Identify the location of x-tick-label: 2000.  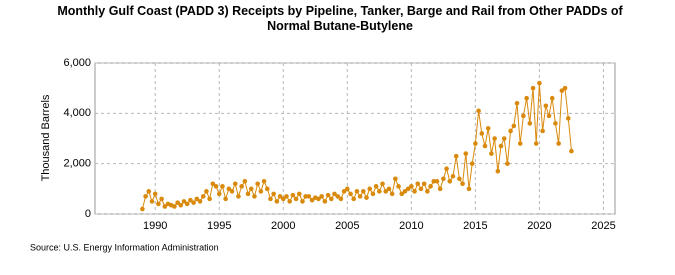
(283, 226).